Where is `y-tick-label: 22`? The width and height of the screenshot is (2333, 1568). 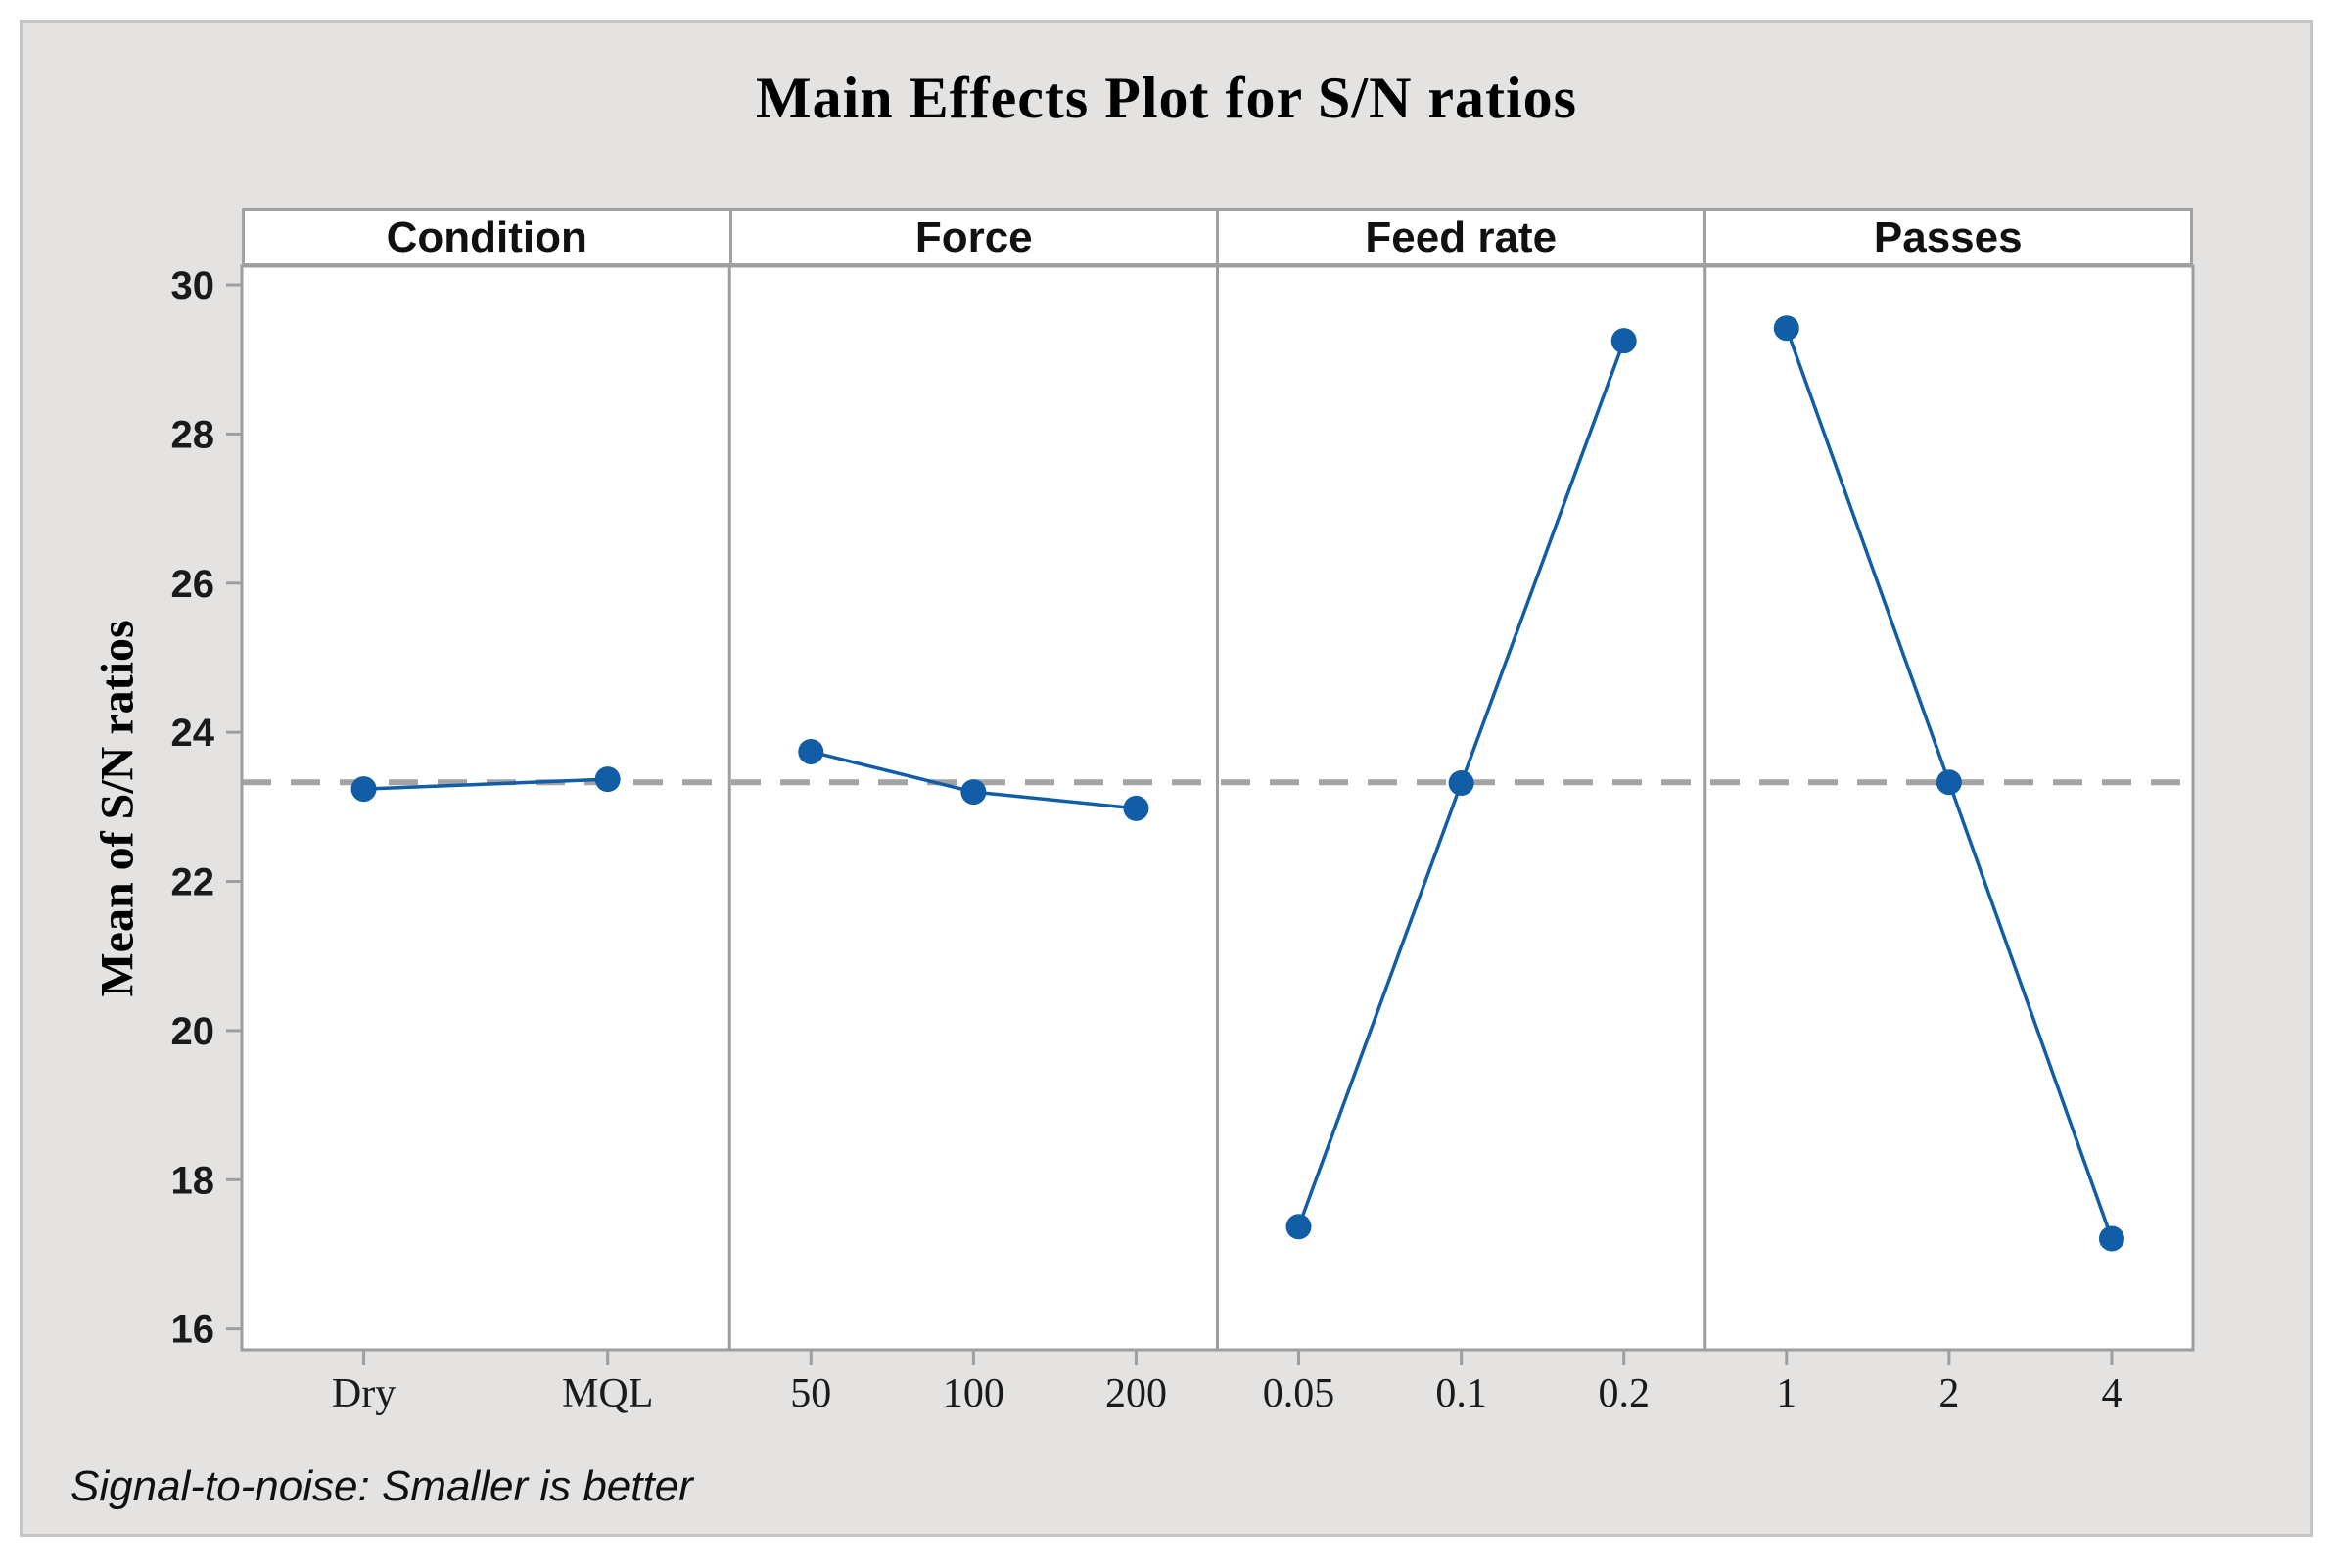
y-tick-label: 22 is located at coordinates (193, 882).